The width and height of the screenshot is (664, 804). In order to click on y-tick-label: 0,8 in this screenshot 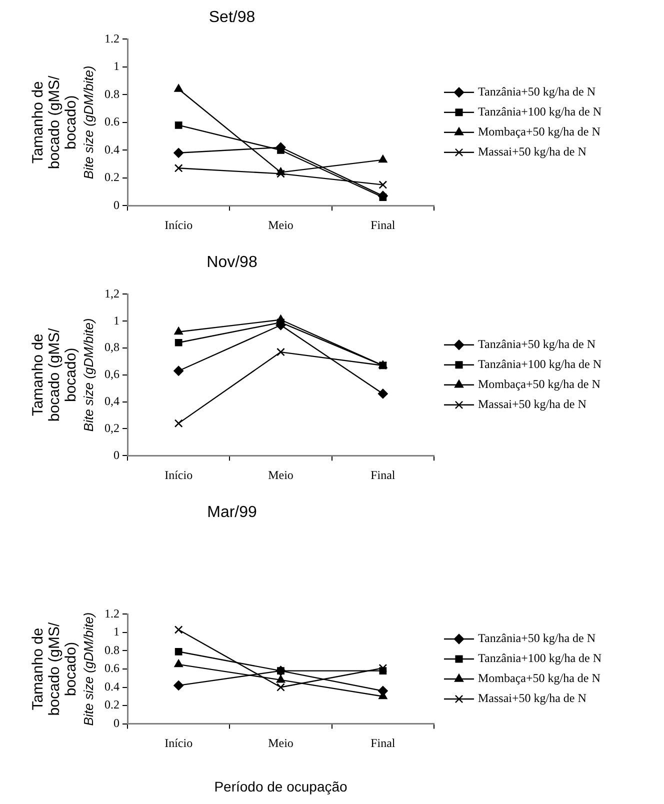, I will do `click(112, 347)`.